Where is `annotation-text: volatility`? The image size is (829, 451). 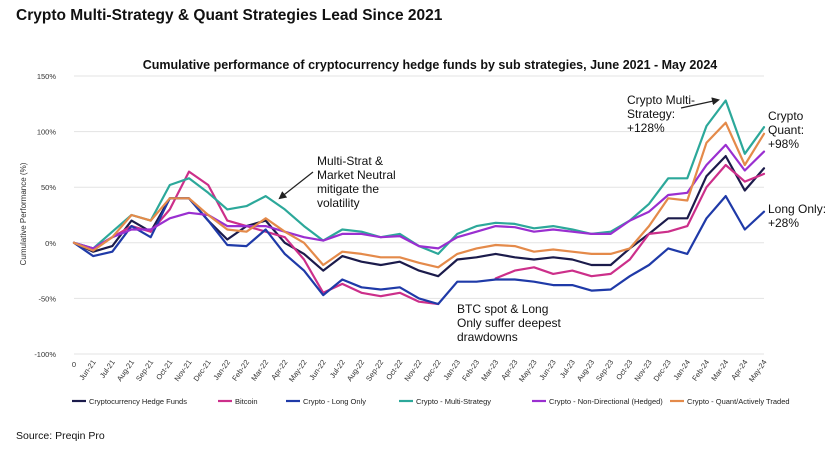
annotation-text: volatility is located at coordinates (338, 203).